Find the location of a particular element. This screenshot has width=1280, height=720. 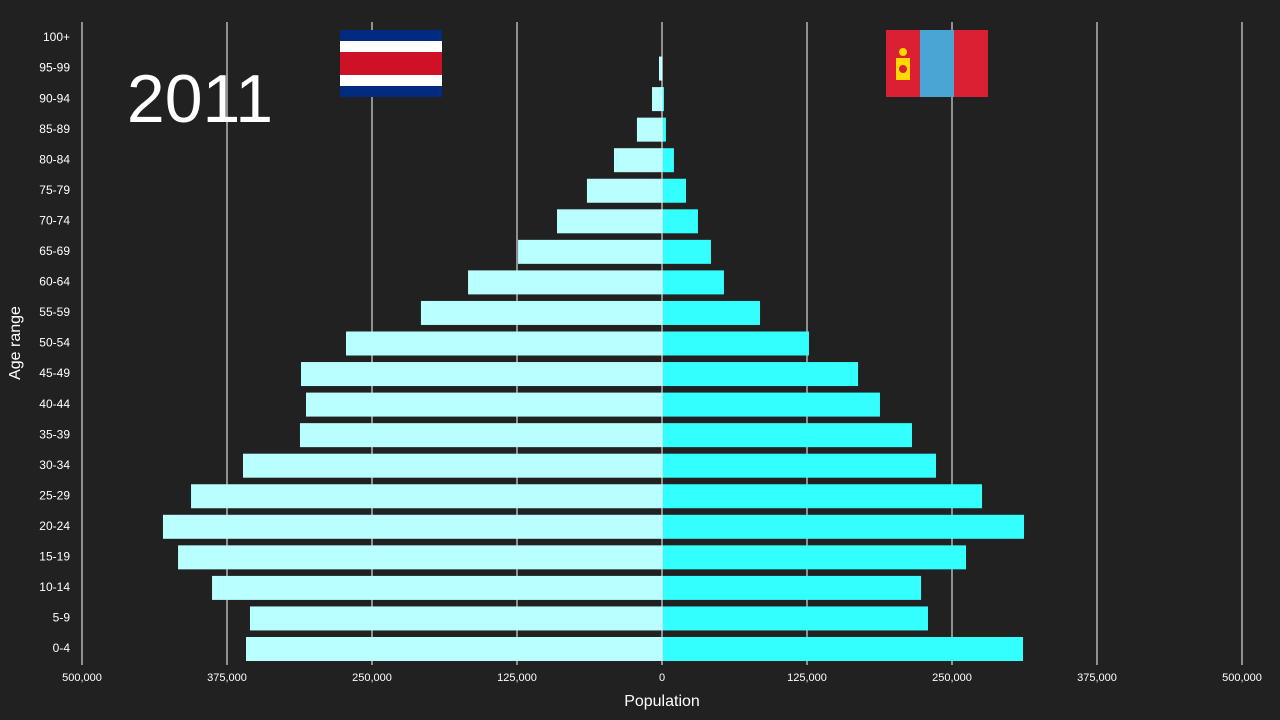

y-tick-label: 40-44 is located at coordinates (54, 404).